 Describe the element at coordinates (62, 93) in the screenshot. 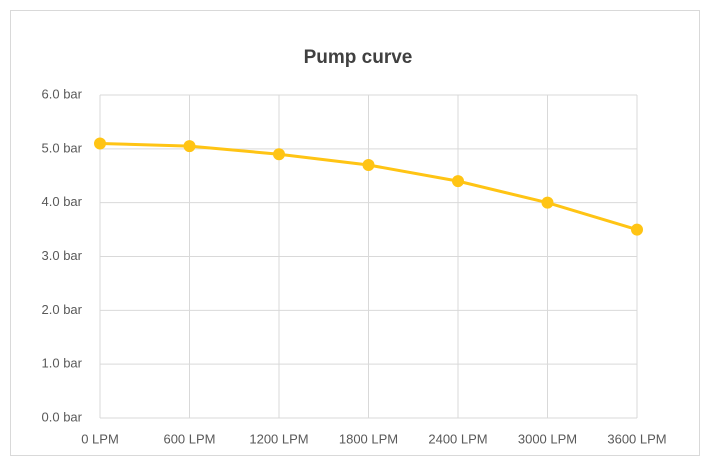

I see `y-tick-label: 6.0 bar` at that location.